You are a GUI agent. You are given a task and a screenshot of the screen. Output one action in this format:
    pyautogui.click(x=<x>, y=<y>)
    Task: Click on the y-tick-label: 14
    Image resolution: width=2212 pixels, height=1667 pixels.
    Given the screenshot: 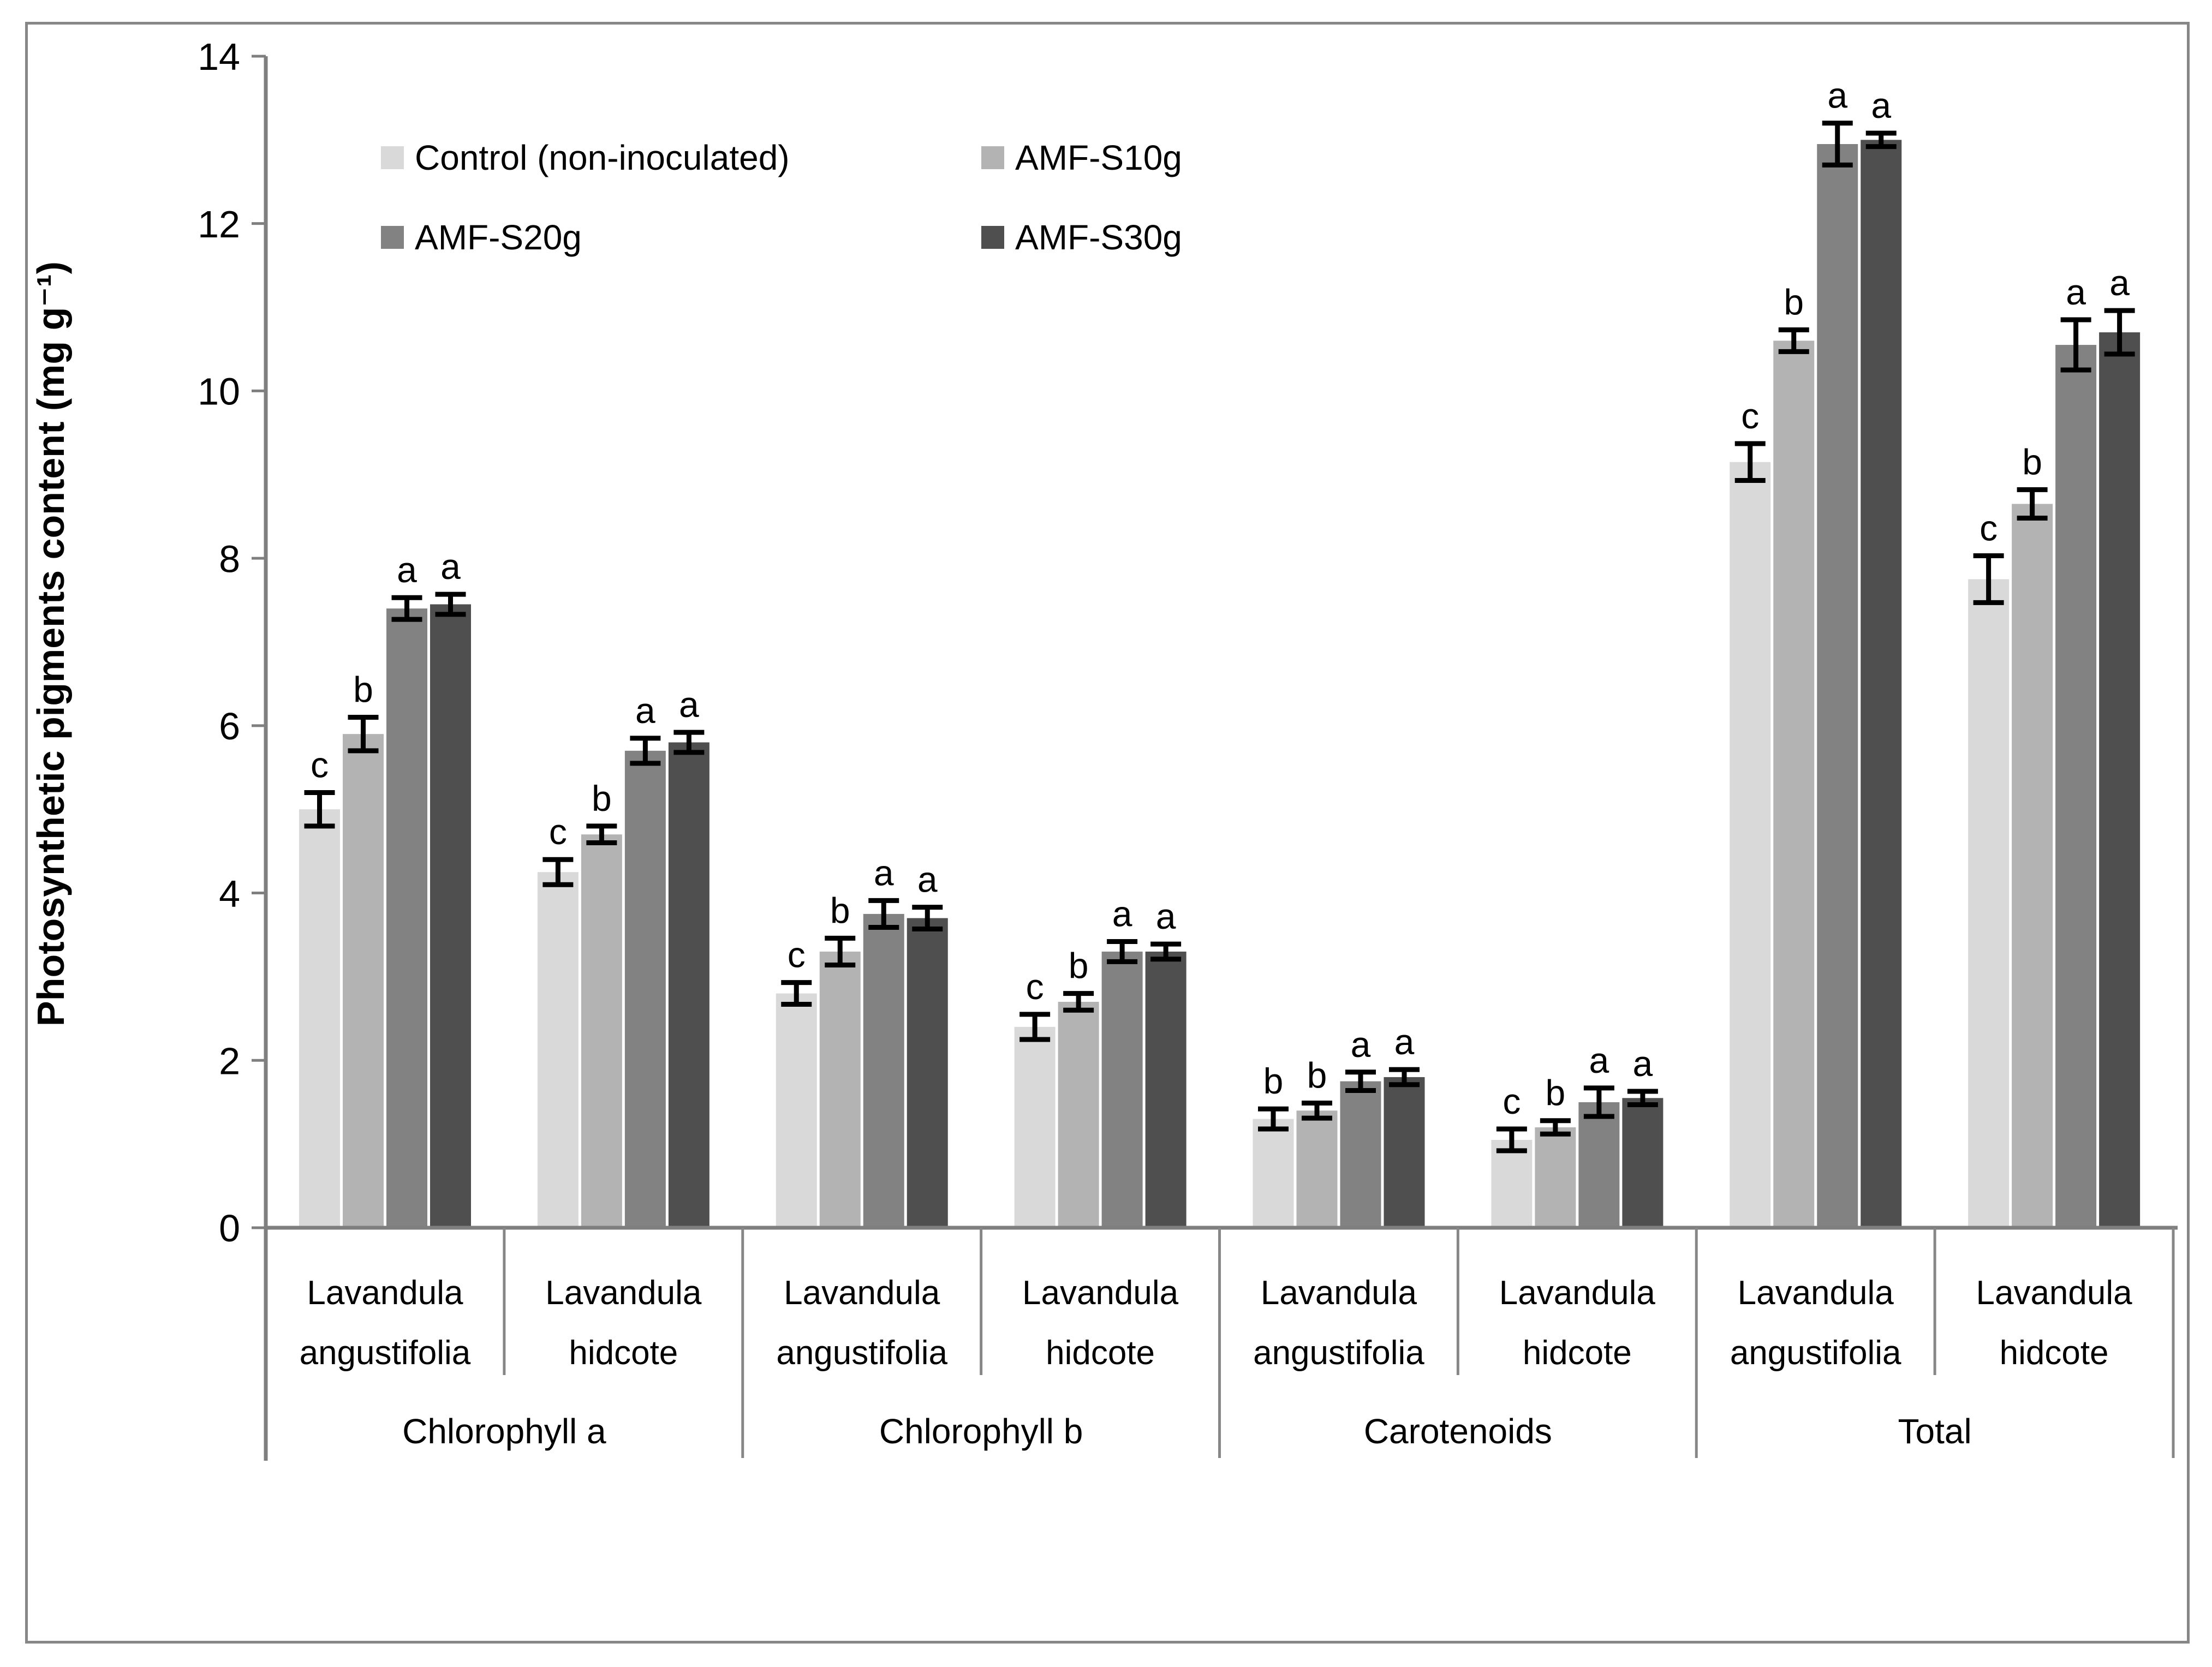 What is the action you would take?
    pyautogui.click(x=219, y=56)
    